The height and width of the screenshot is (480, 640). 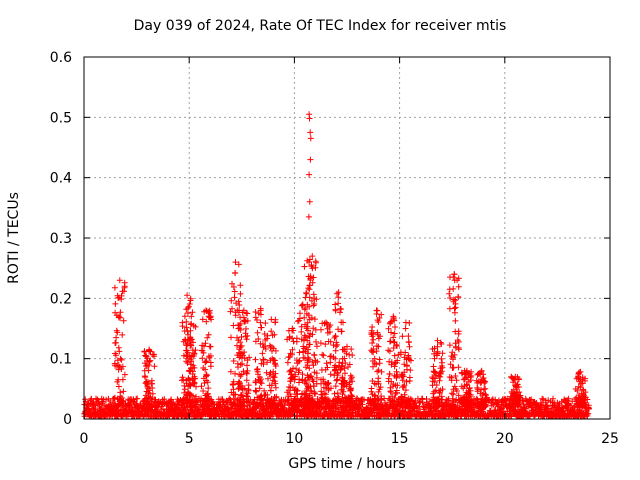 I want to click on y-tick-label: 0.5, so click(x=61, y=118).